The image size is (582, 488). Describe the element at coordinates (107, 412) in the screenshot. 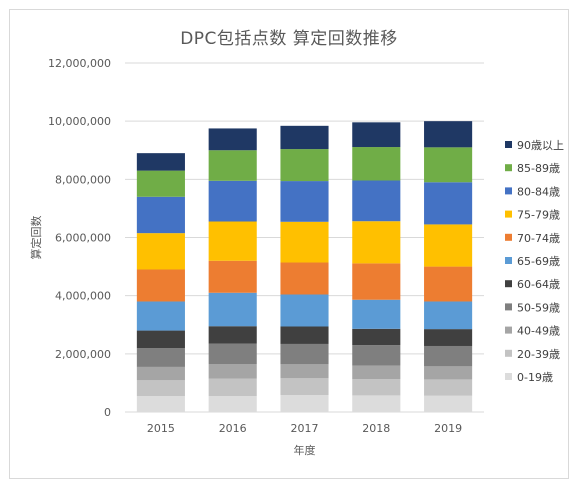

I see `y-tick-label: 0` at that location.